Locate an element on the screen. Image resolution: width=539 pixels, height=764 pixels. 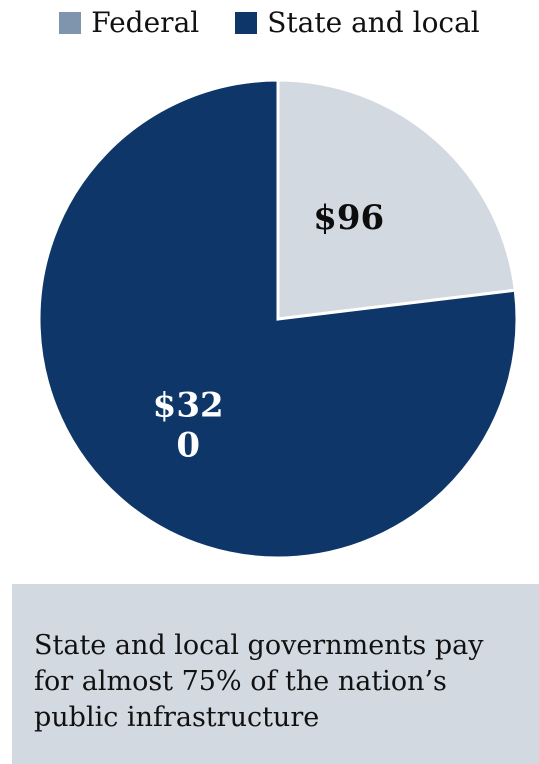
legend-item-state-local: State and local is located at coordinates (357, 22).